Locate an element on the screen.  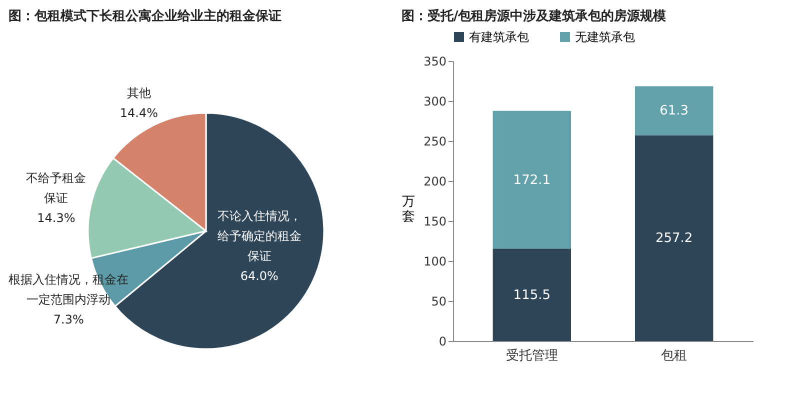
y-tick-label: 100 is located at coordinates (435, 261).